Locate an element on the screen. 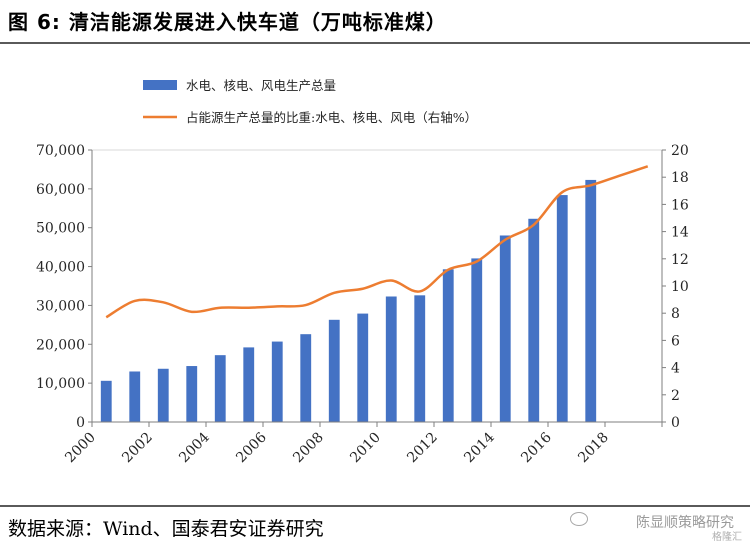 The width and height of the screenshot is (750, 551). x-tick-label: 2000 is located at coordinates (80, 448).